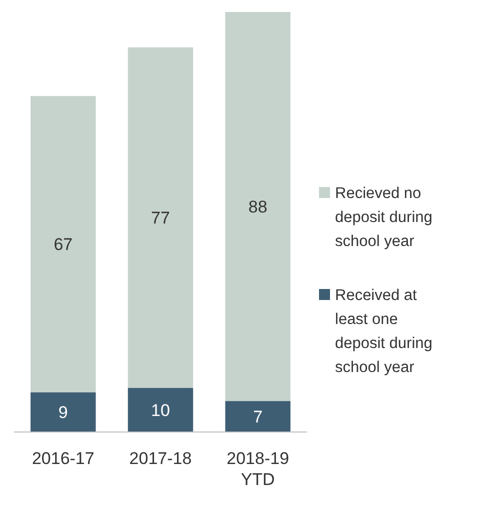  I want to click on data-label: 7, so click(258, 416).